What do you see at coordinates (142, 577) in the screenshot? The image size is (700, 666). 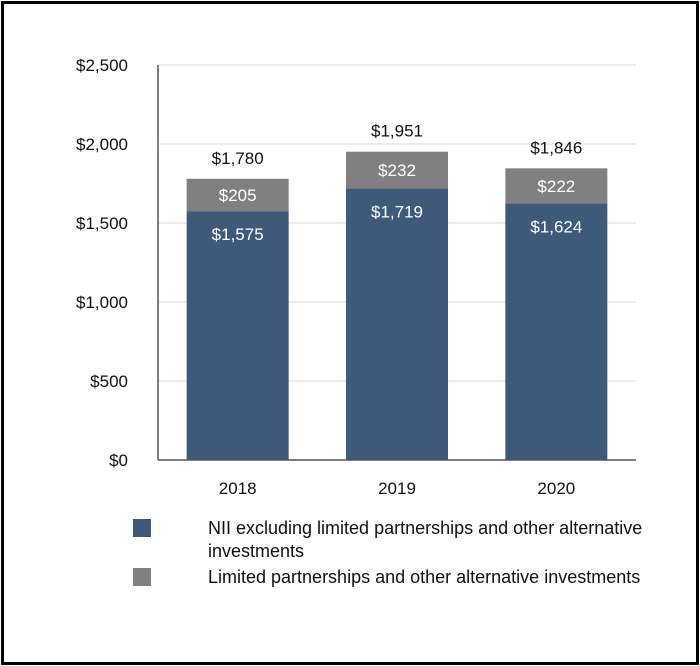 I see `legend-swatch-limited-partnerships` at bounding box center [142, 577].